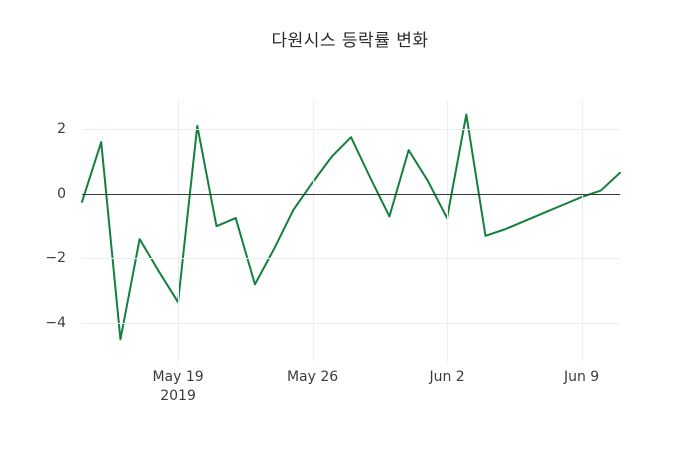 This screenshot has width=700, height=450. Describe the element at coordinates (350, 41) in the screenshot. I see `chart-title: 다원시스 등락률 변화` at that location.